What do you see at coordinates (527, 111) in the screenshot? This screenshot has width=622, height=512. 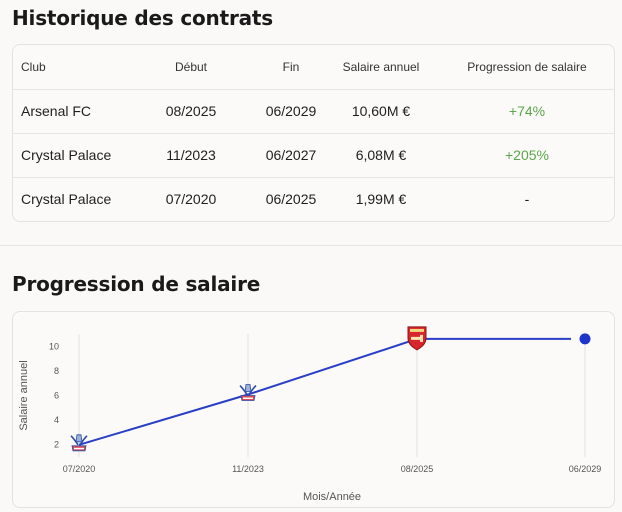 I see `cell-progression: +74%` at bounding box center [527, 111].